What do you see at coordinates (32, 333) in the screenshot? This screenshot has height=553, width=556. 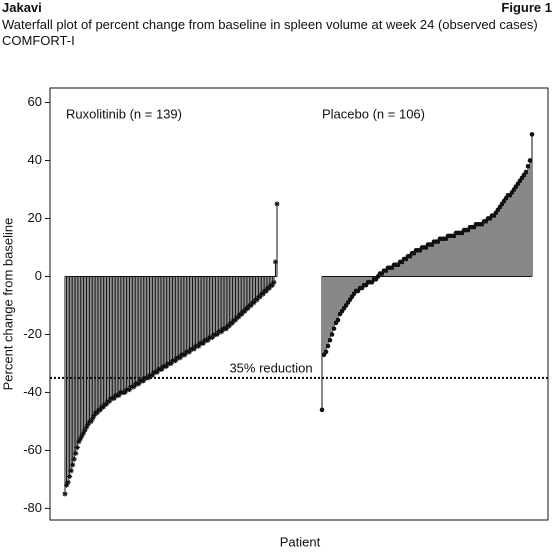 I see `y-tick-label: -20` at bounding box center [32, 333].